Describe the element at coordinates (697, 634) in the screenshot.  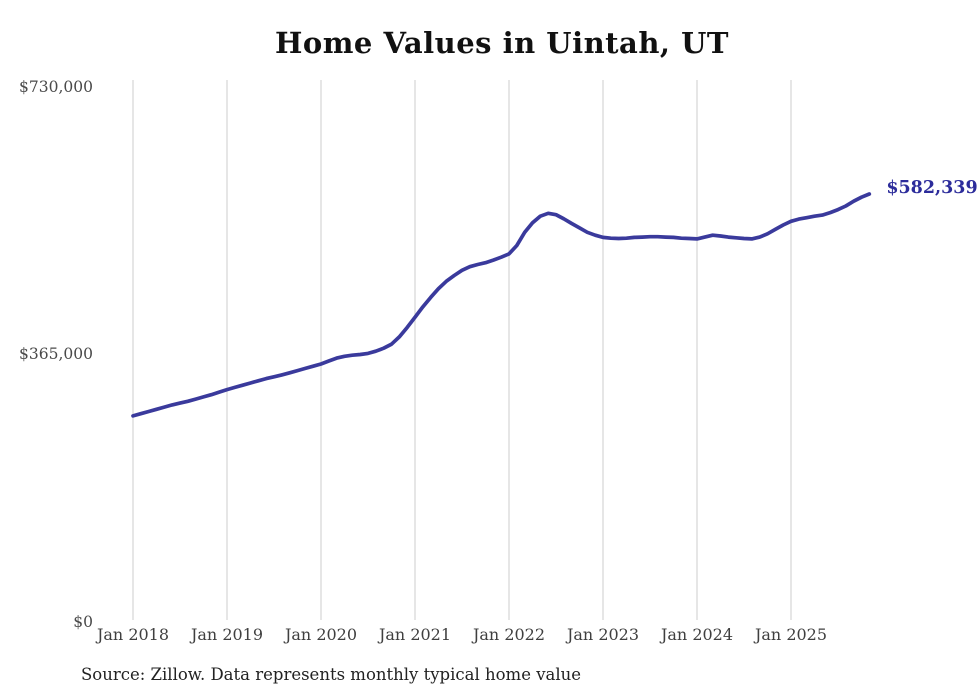
I see `x-axis-tick-label: Jan 2024` at that location.